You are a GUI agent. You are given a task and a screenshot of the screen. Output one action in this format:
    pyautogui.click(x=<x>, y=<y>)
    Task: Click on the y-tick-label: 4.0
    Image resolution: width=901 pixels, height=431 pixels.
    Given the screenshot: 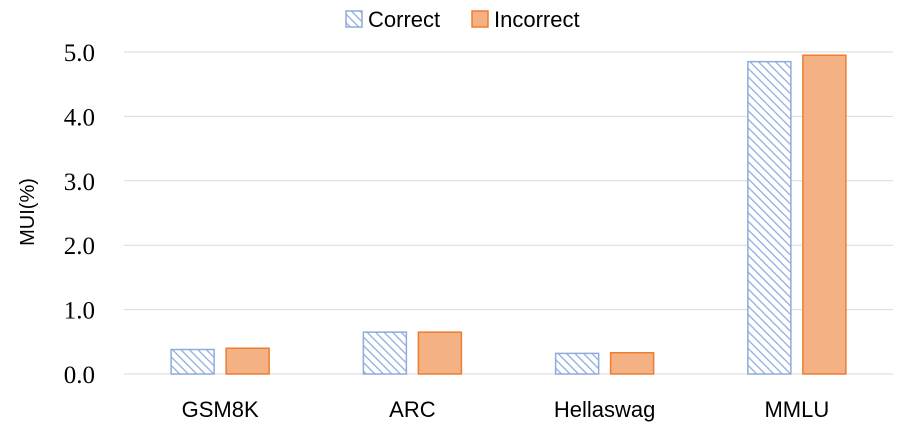 What is the action you would take?
    pyautogui.click(x=79, y=117)
    